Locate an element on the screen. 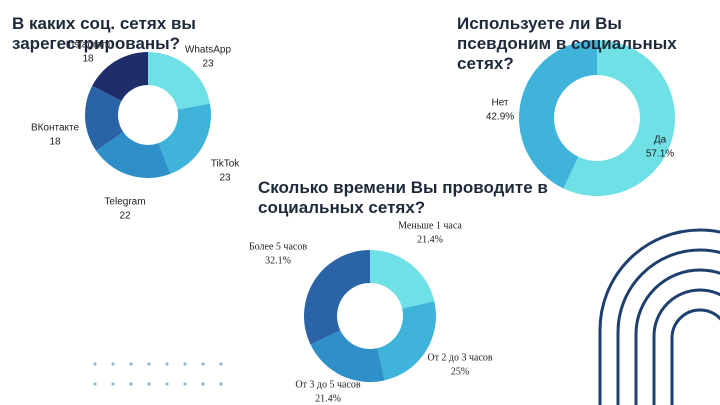 The width and height of the screenshot is (720, 405). slice-label: WhatsApp is located at coordinates (208, 50).